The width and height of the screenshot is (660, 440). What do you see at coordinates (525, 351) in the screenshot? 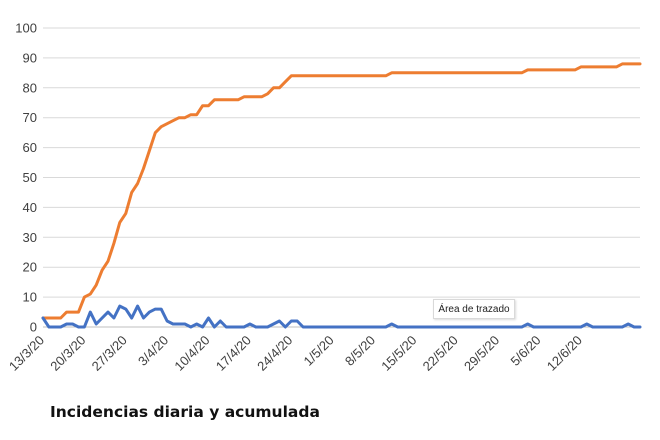
I see `x-tick-label: 5/6/20` at bounding box center [525, 351].